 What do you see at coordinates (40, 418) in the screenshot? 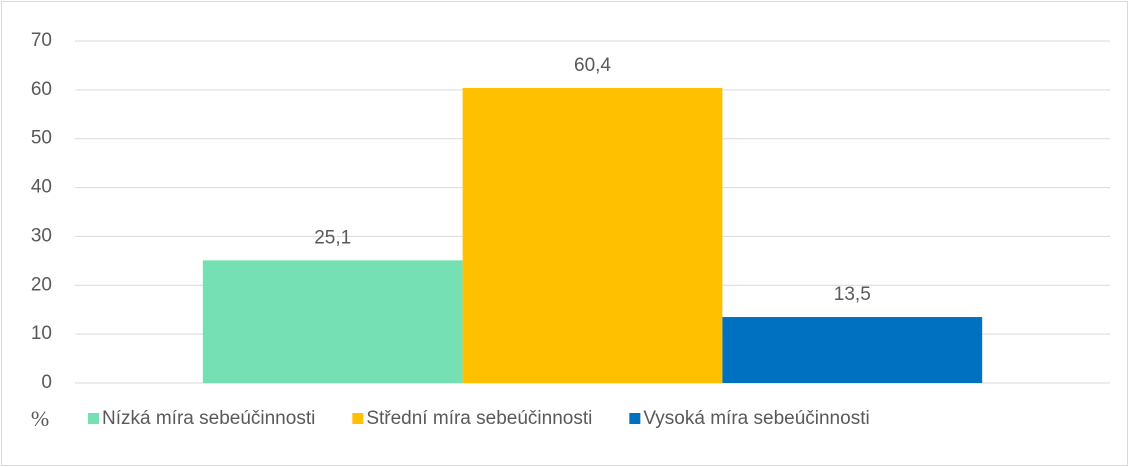
I see `y-axis-label: %` at bounding box center [40, 418].